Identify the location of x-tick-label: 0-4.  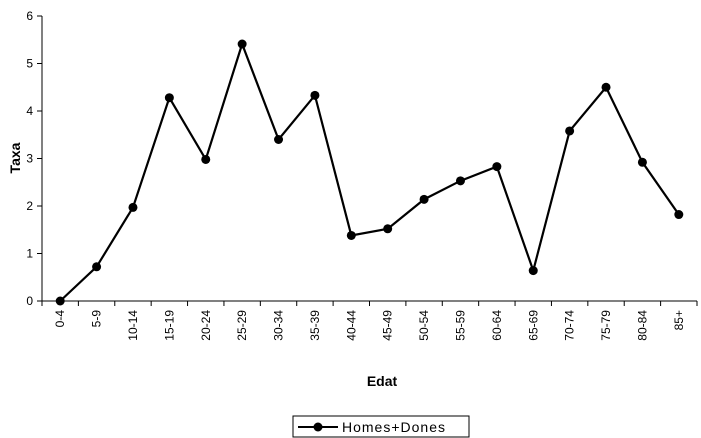
(60, 319).